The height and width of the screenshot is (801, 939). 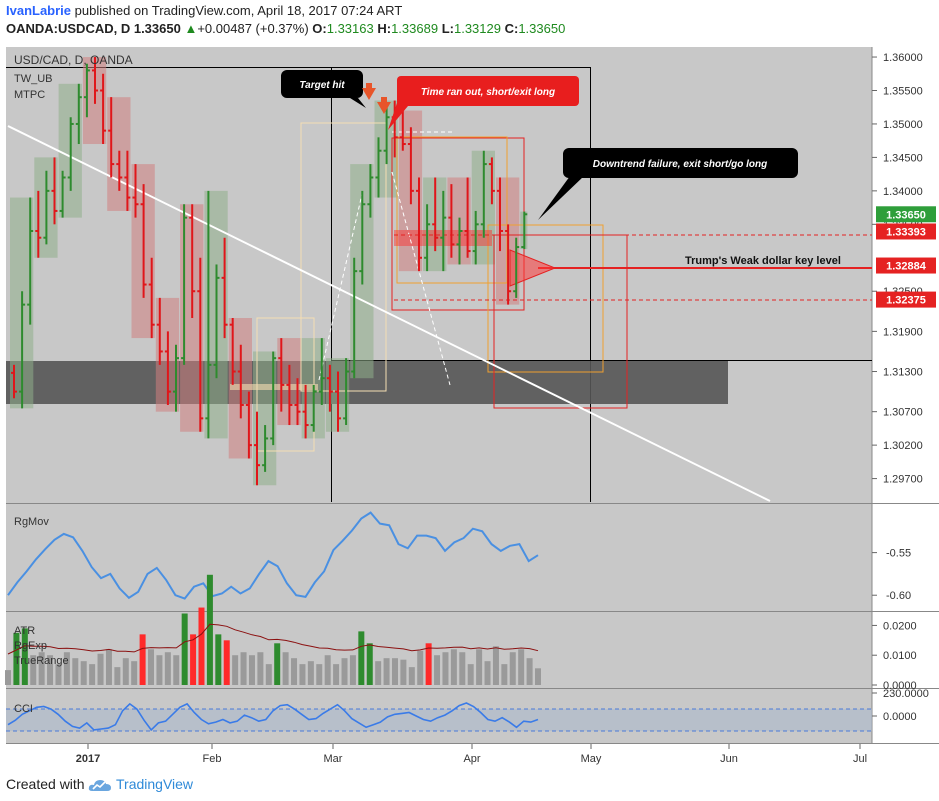 I want to click on atr-tick-label: 0.0000, so click(x=900, y=686).